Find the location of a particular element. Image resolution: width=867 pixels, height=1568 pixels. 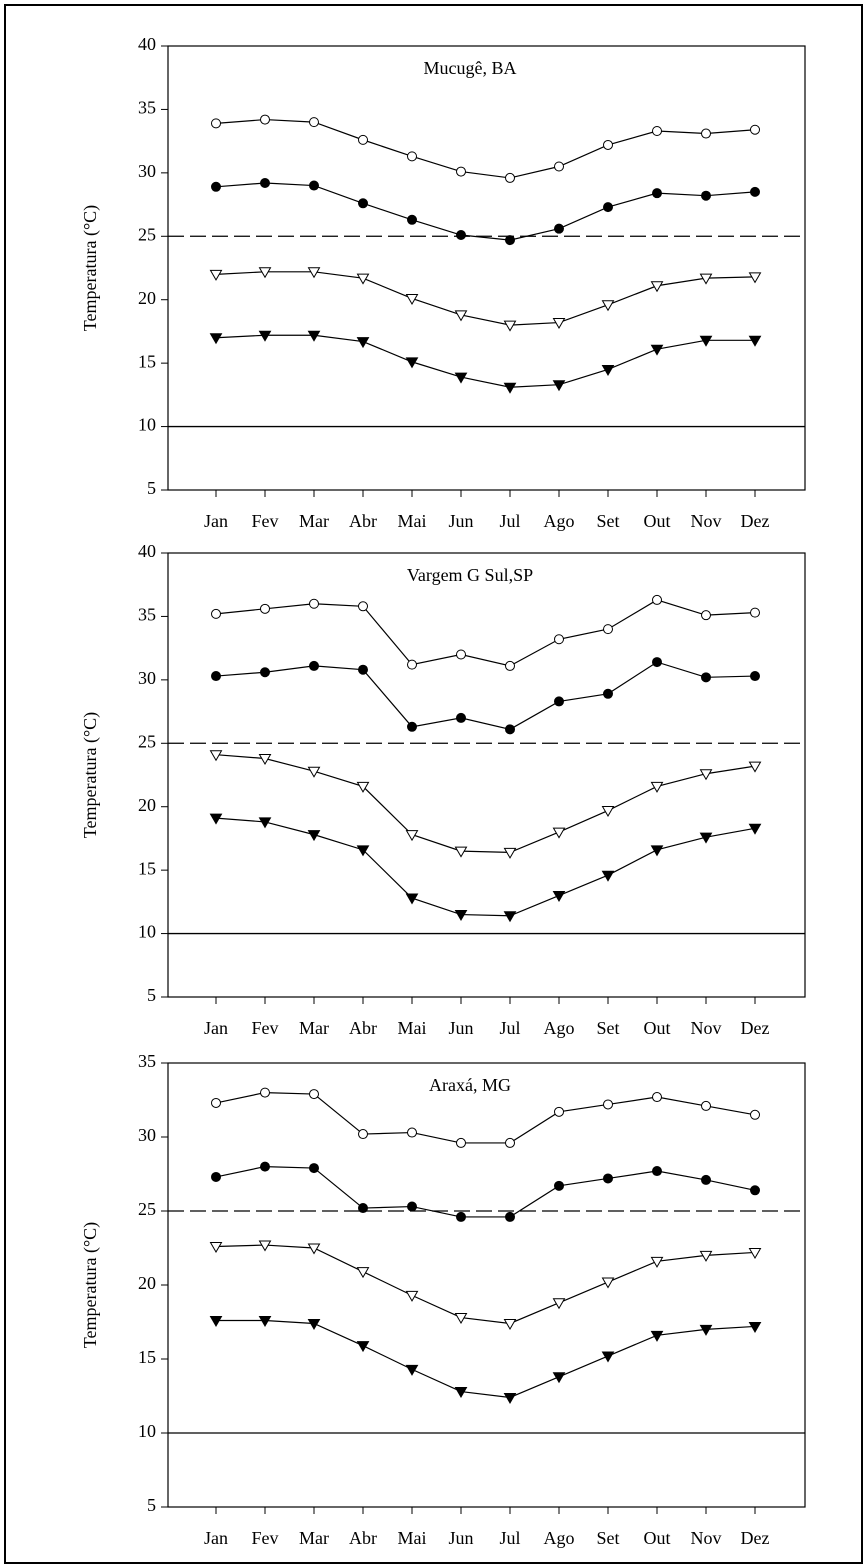

y-tick-label: 25 is located at coordinates (147, 1209).